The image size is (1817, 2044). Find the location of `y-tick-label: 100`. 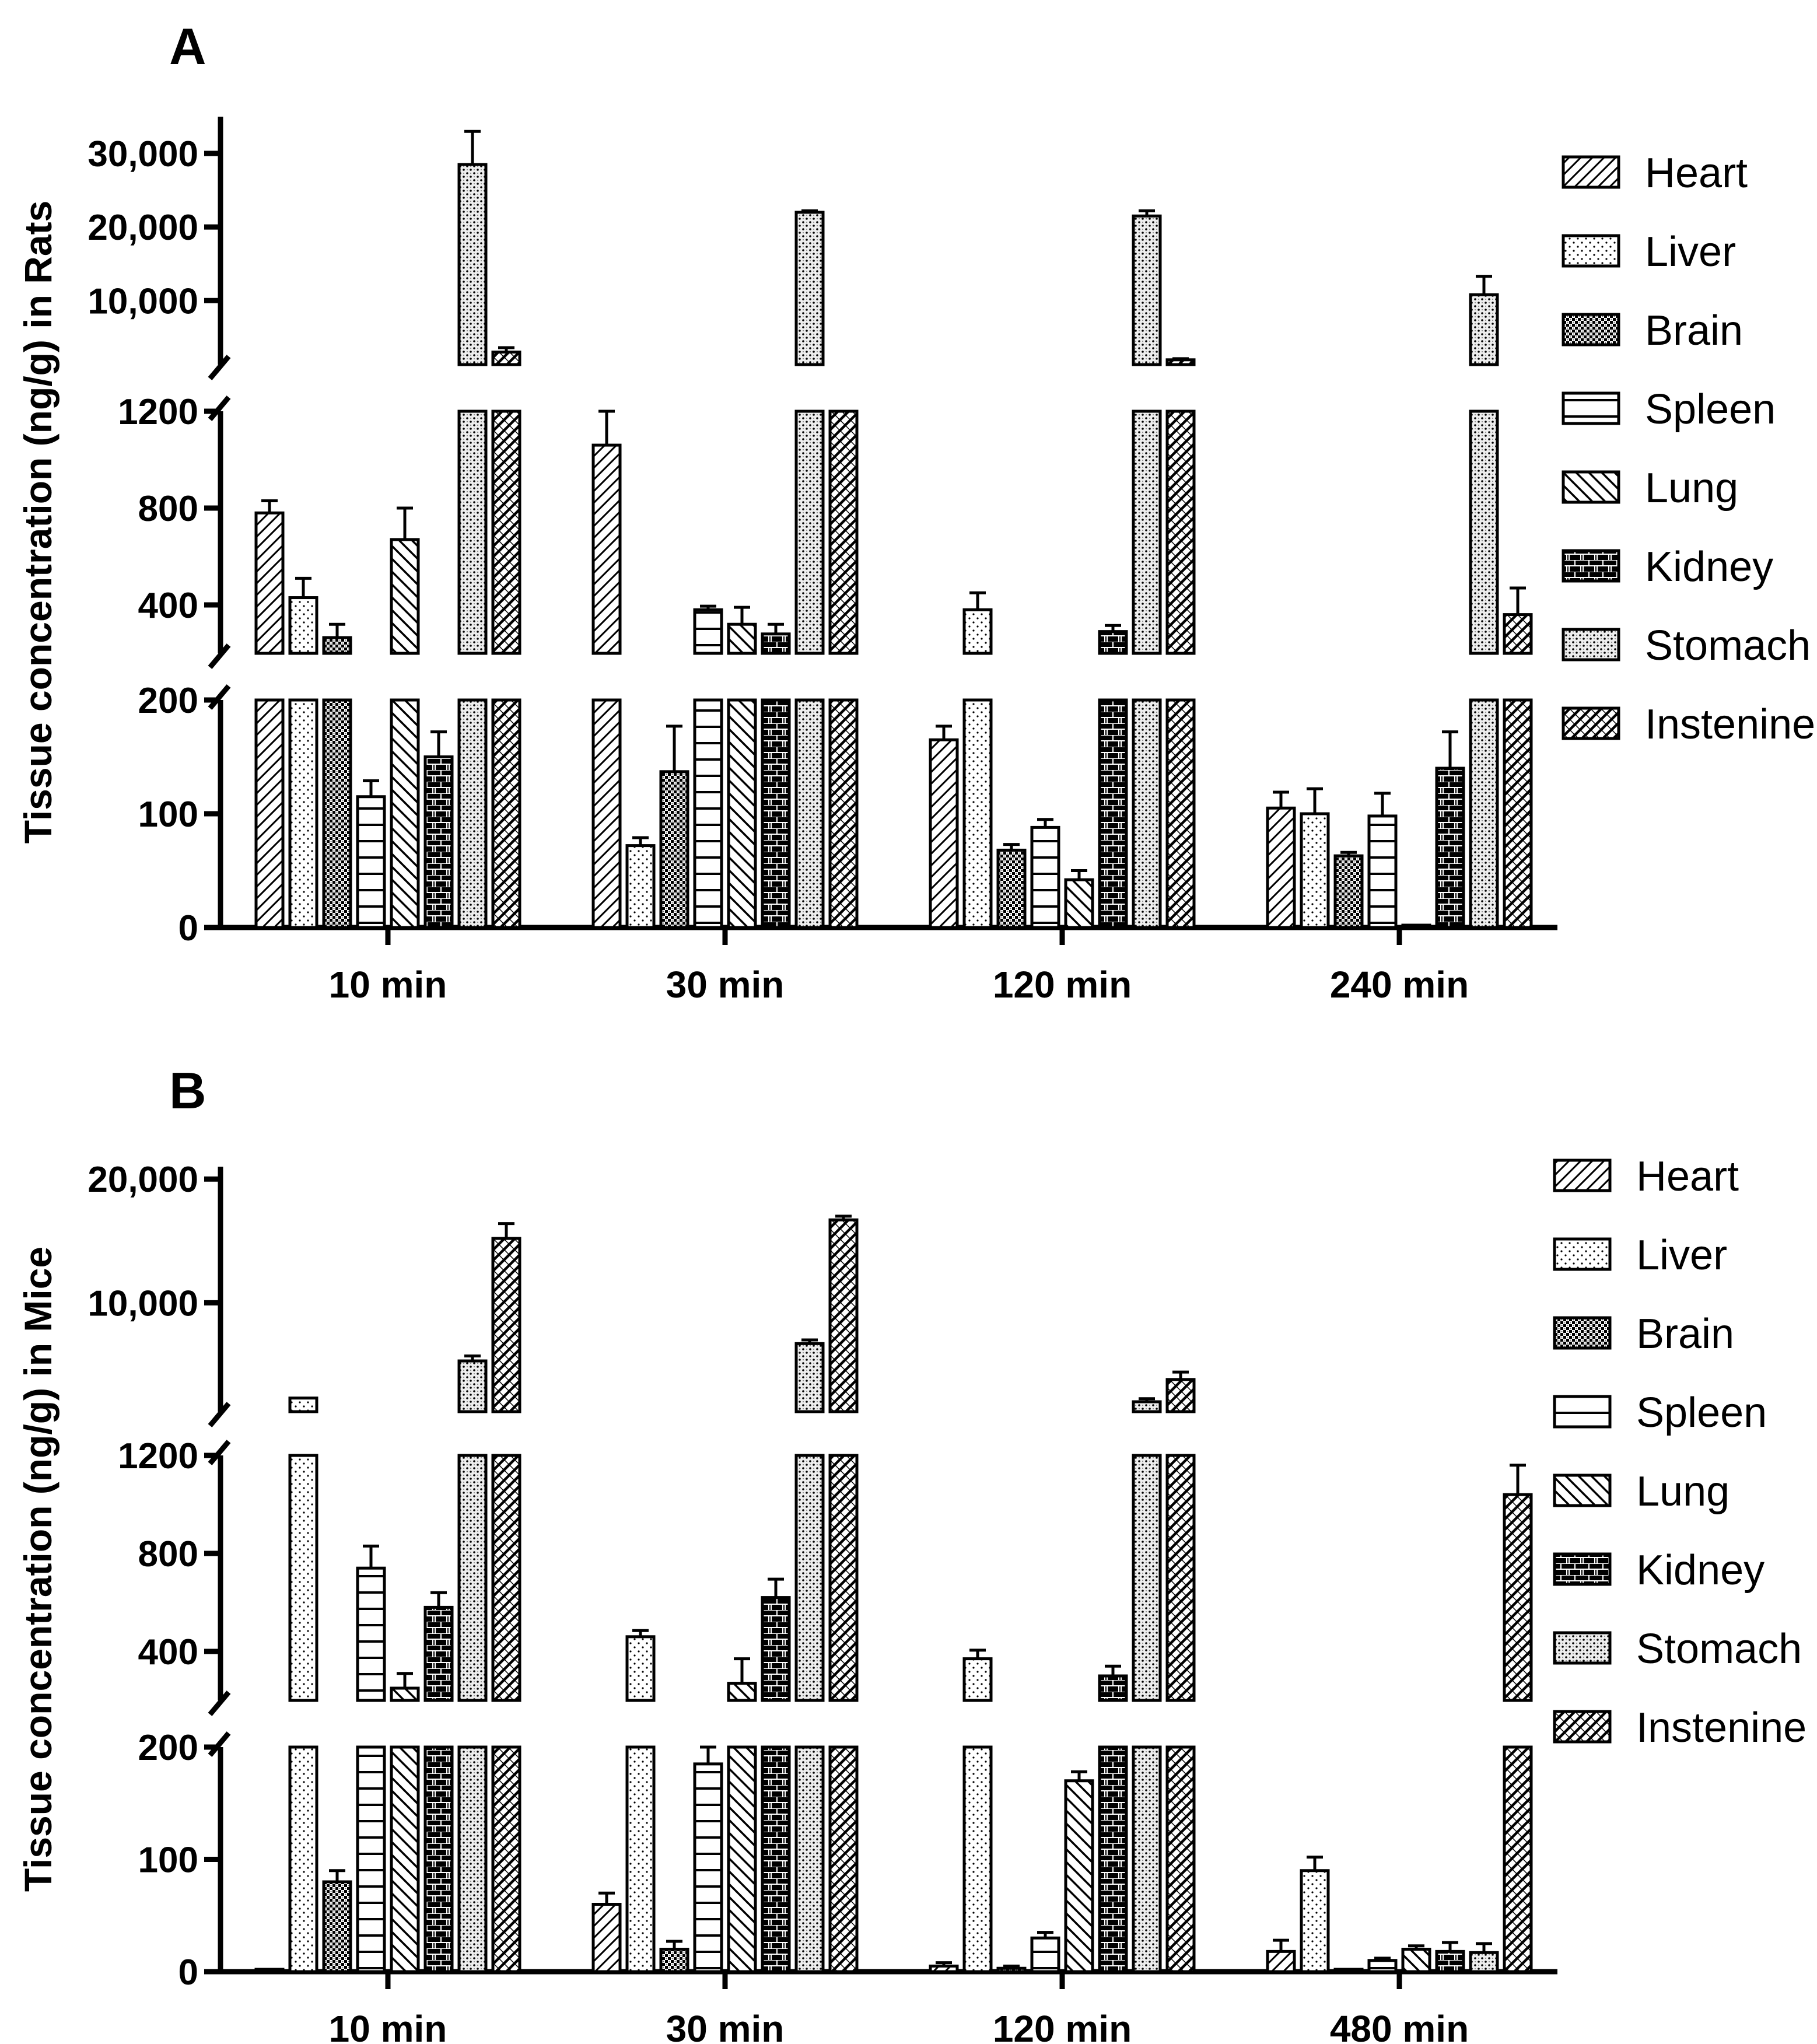

y-tick-label: 100 is located at coordinates (168, 1860).